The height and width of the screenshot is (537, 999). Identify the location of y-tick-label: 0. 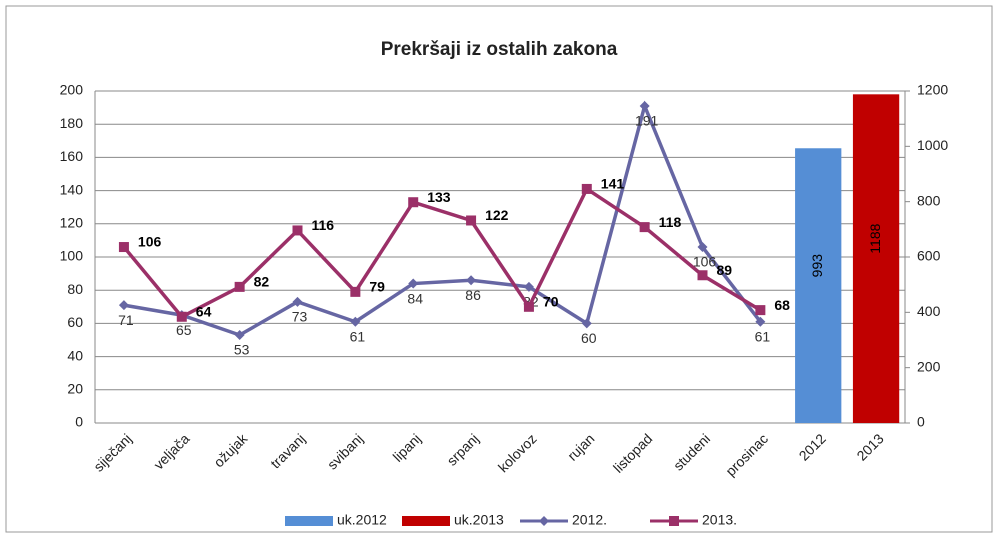
(79, 422).